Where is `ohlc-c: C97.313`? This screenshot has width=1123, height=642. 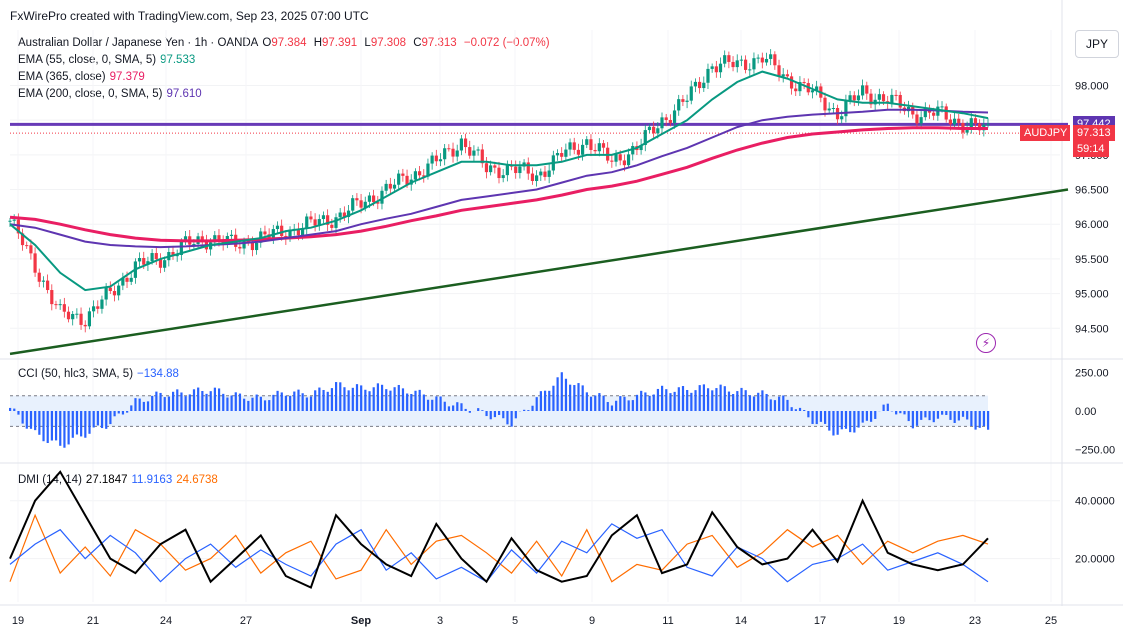
ohlc-c: C97.313 is located at coordinates (435, 43).